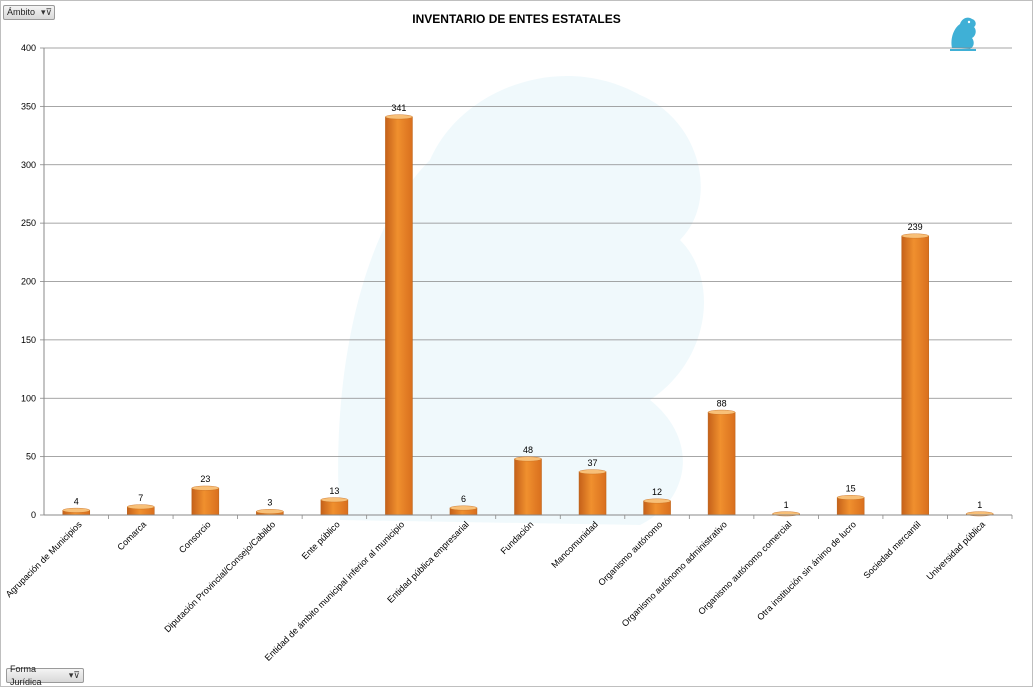 This screenshot has height=689, width=1033. Describe the element at coordinates (45, 675) in the screenshot. I see `forma-juridica-filter-button: Forma Jurídica ▾⊽` at that location.